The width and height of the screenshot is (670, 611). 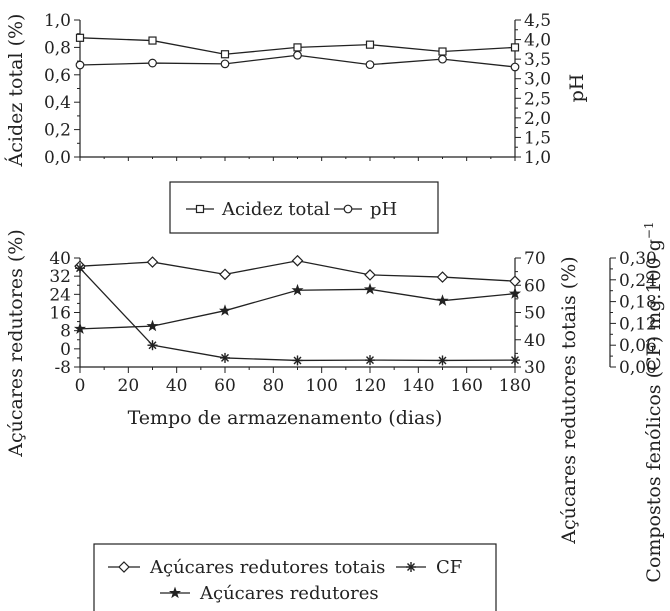 What do you see at coordinates (418, 386) in the screenshot?
I see `bottom-x-tick-label: 140` at bounding box center [418, 386].